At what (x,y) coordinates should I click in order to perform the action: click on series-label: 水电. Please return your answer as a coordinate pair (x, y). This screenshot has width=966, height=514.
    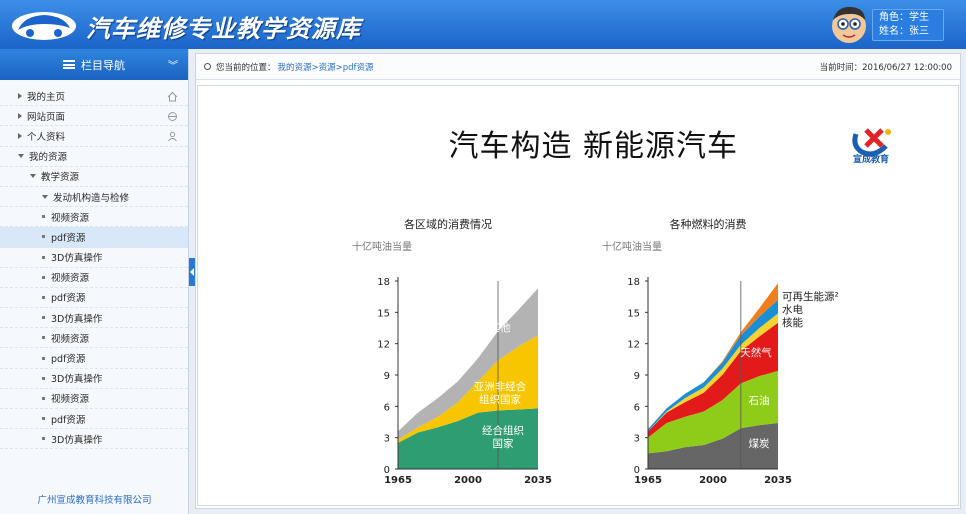
    Looking at the image, I should click on (792, 309).